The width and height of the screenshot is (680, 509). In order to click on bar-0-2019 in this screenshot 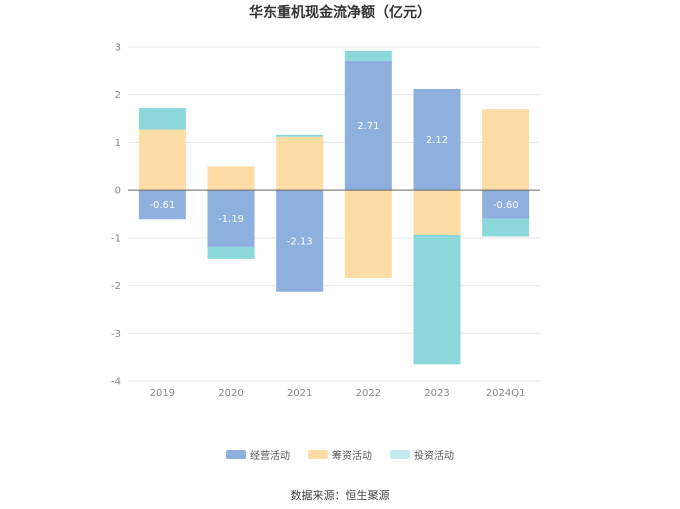, I will do `click(162, 205)`.